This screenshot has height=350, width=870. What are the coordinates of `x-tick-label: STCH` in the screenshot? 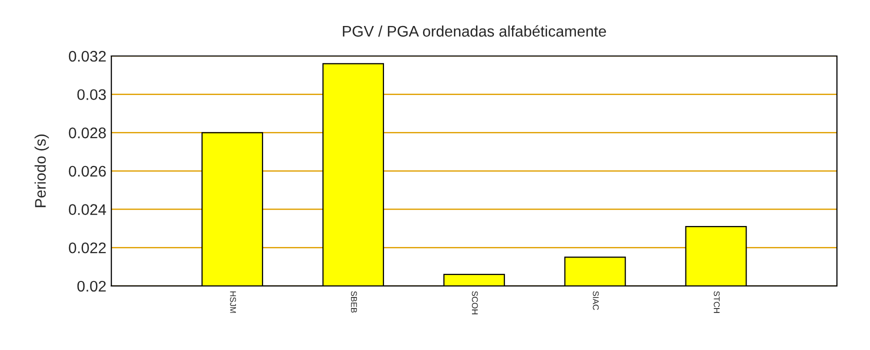 It's located at (717, 302).